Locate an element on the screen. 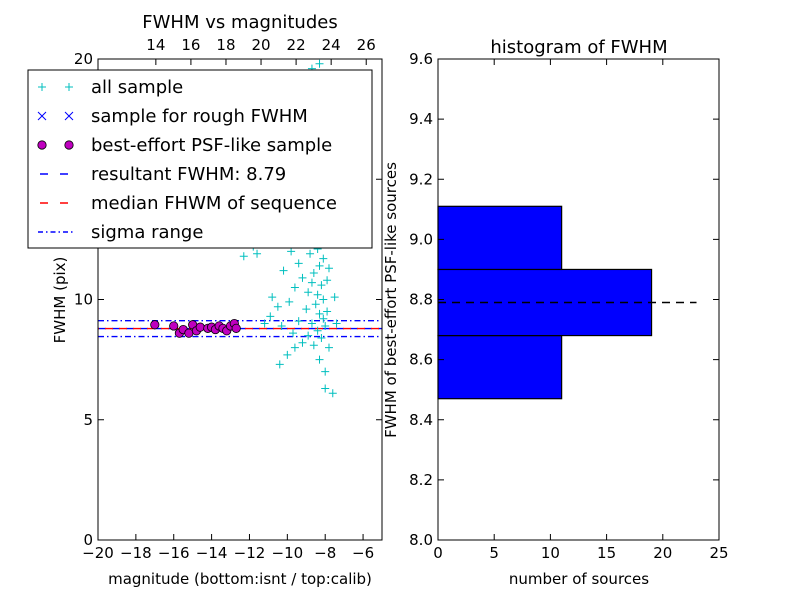  legend-label: resultant FWHM: 8.79 is located at coordinates (188, 174).